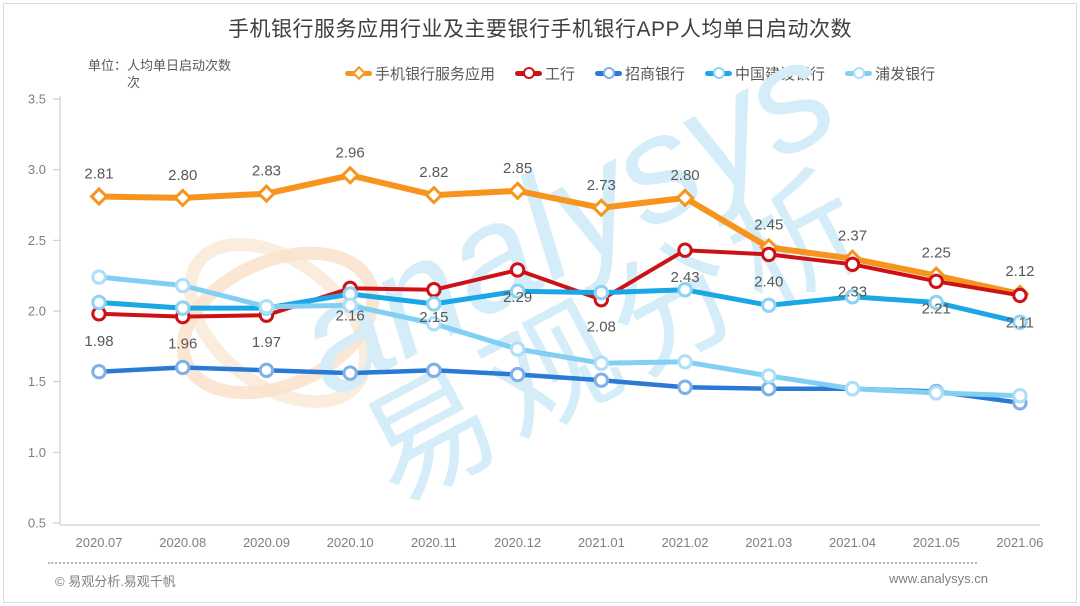  I want to click on data-label: 2.37, so click(852, 236).